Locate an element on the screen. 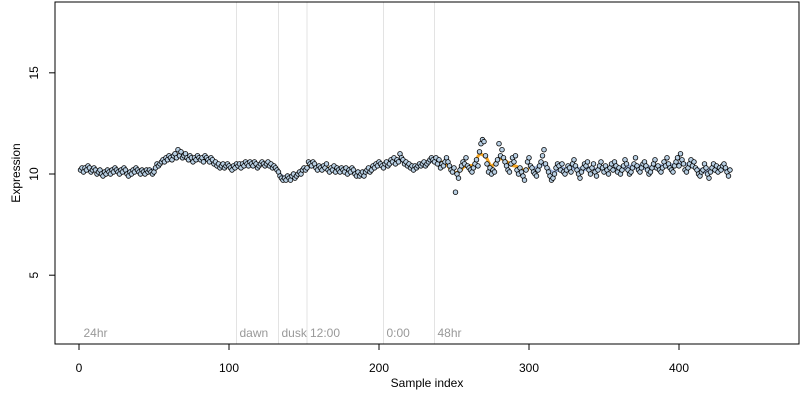 This screenshot has width=800, height=400. y-tick-label: 5 is located at coordinates (34, 275).